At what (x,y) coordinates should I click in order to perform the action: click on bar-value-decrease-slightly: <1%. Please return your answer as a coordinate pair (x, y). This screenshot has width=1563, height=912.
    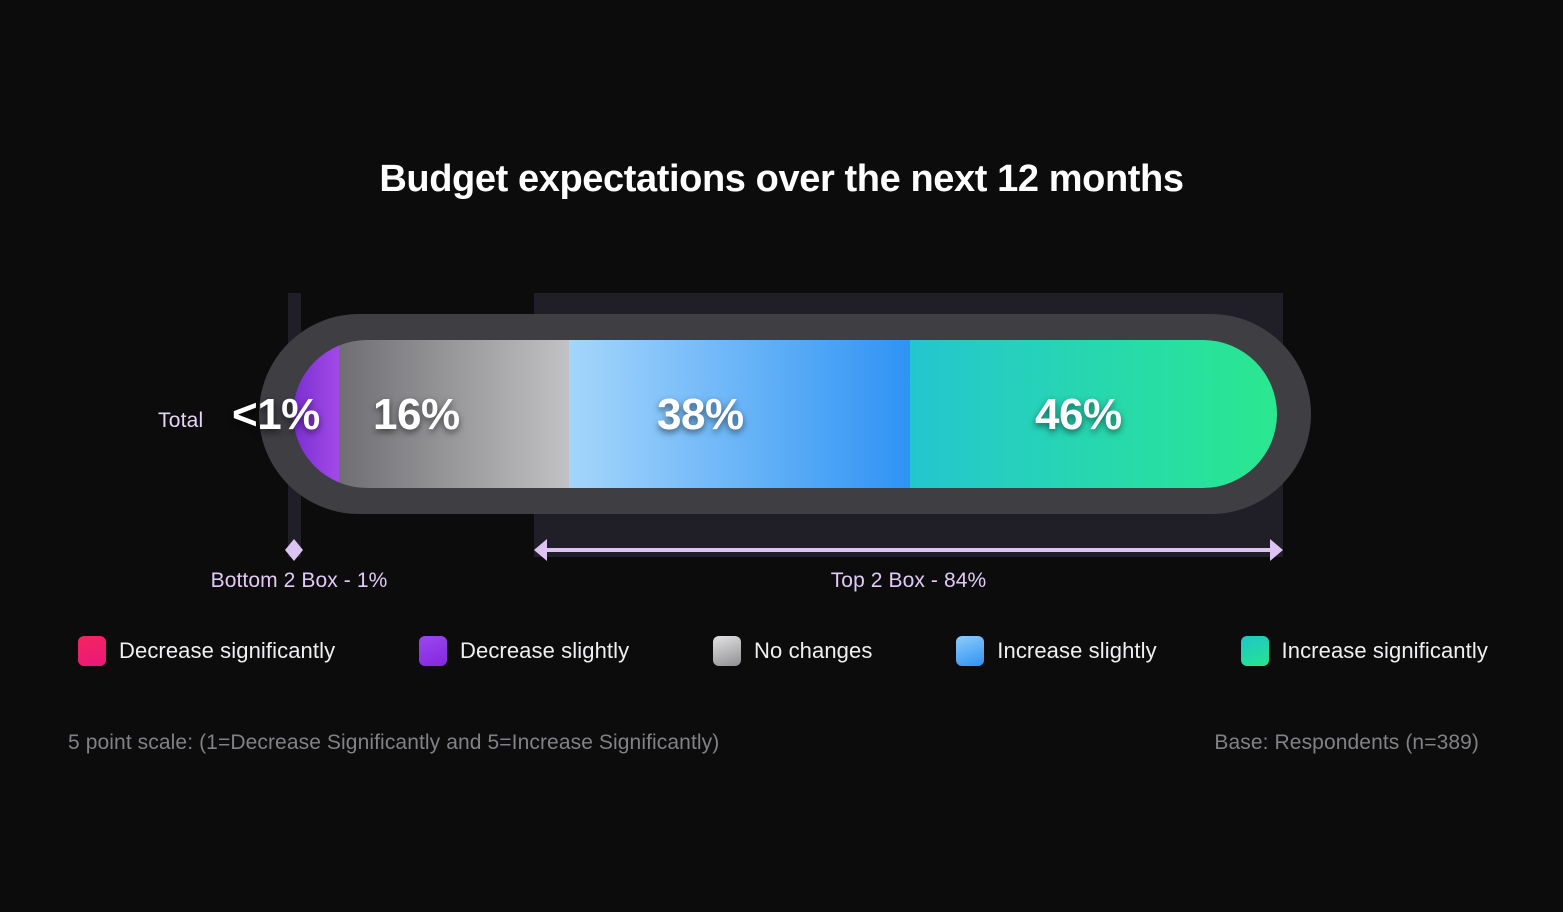
    Looking at the image, I should click on (276, 414).